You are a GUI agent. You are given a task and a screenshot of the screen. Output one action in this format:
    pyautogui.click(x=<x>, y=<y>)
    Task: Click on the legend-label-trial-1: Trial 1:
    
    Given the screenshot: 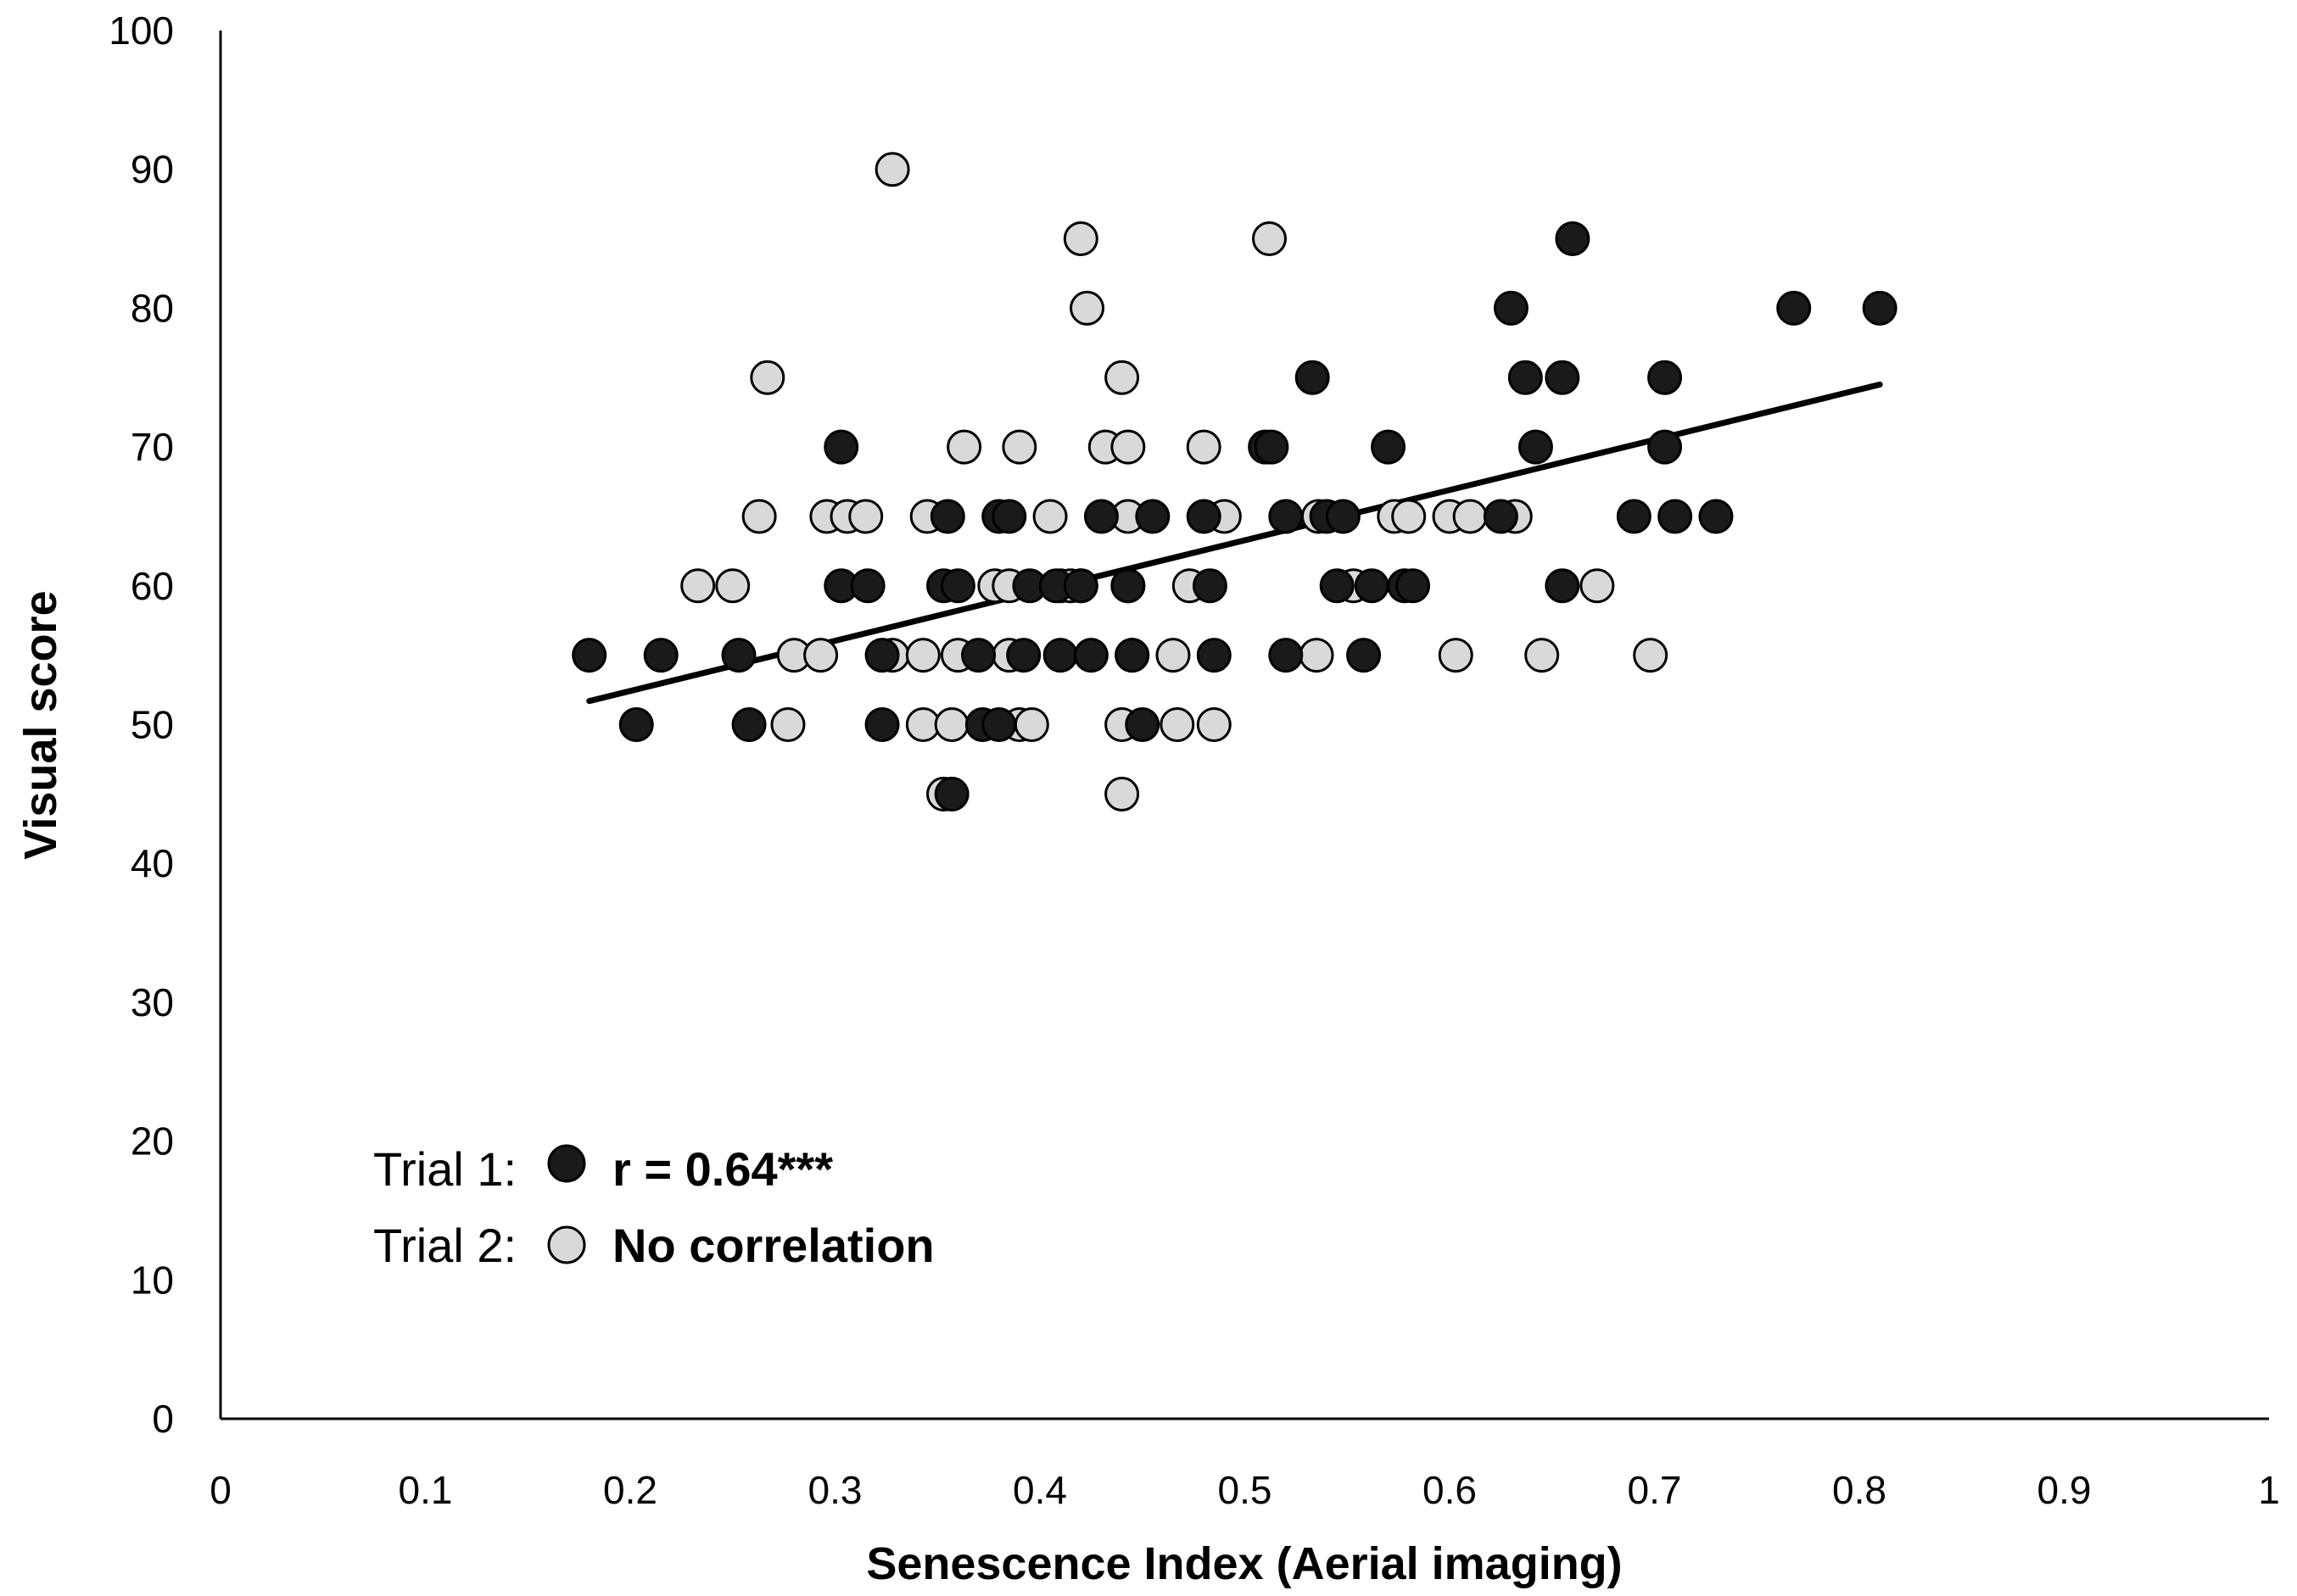 What is the action you would take?
    pyautogui.click(x=445, y=1169)
    